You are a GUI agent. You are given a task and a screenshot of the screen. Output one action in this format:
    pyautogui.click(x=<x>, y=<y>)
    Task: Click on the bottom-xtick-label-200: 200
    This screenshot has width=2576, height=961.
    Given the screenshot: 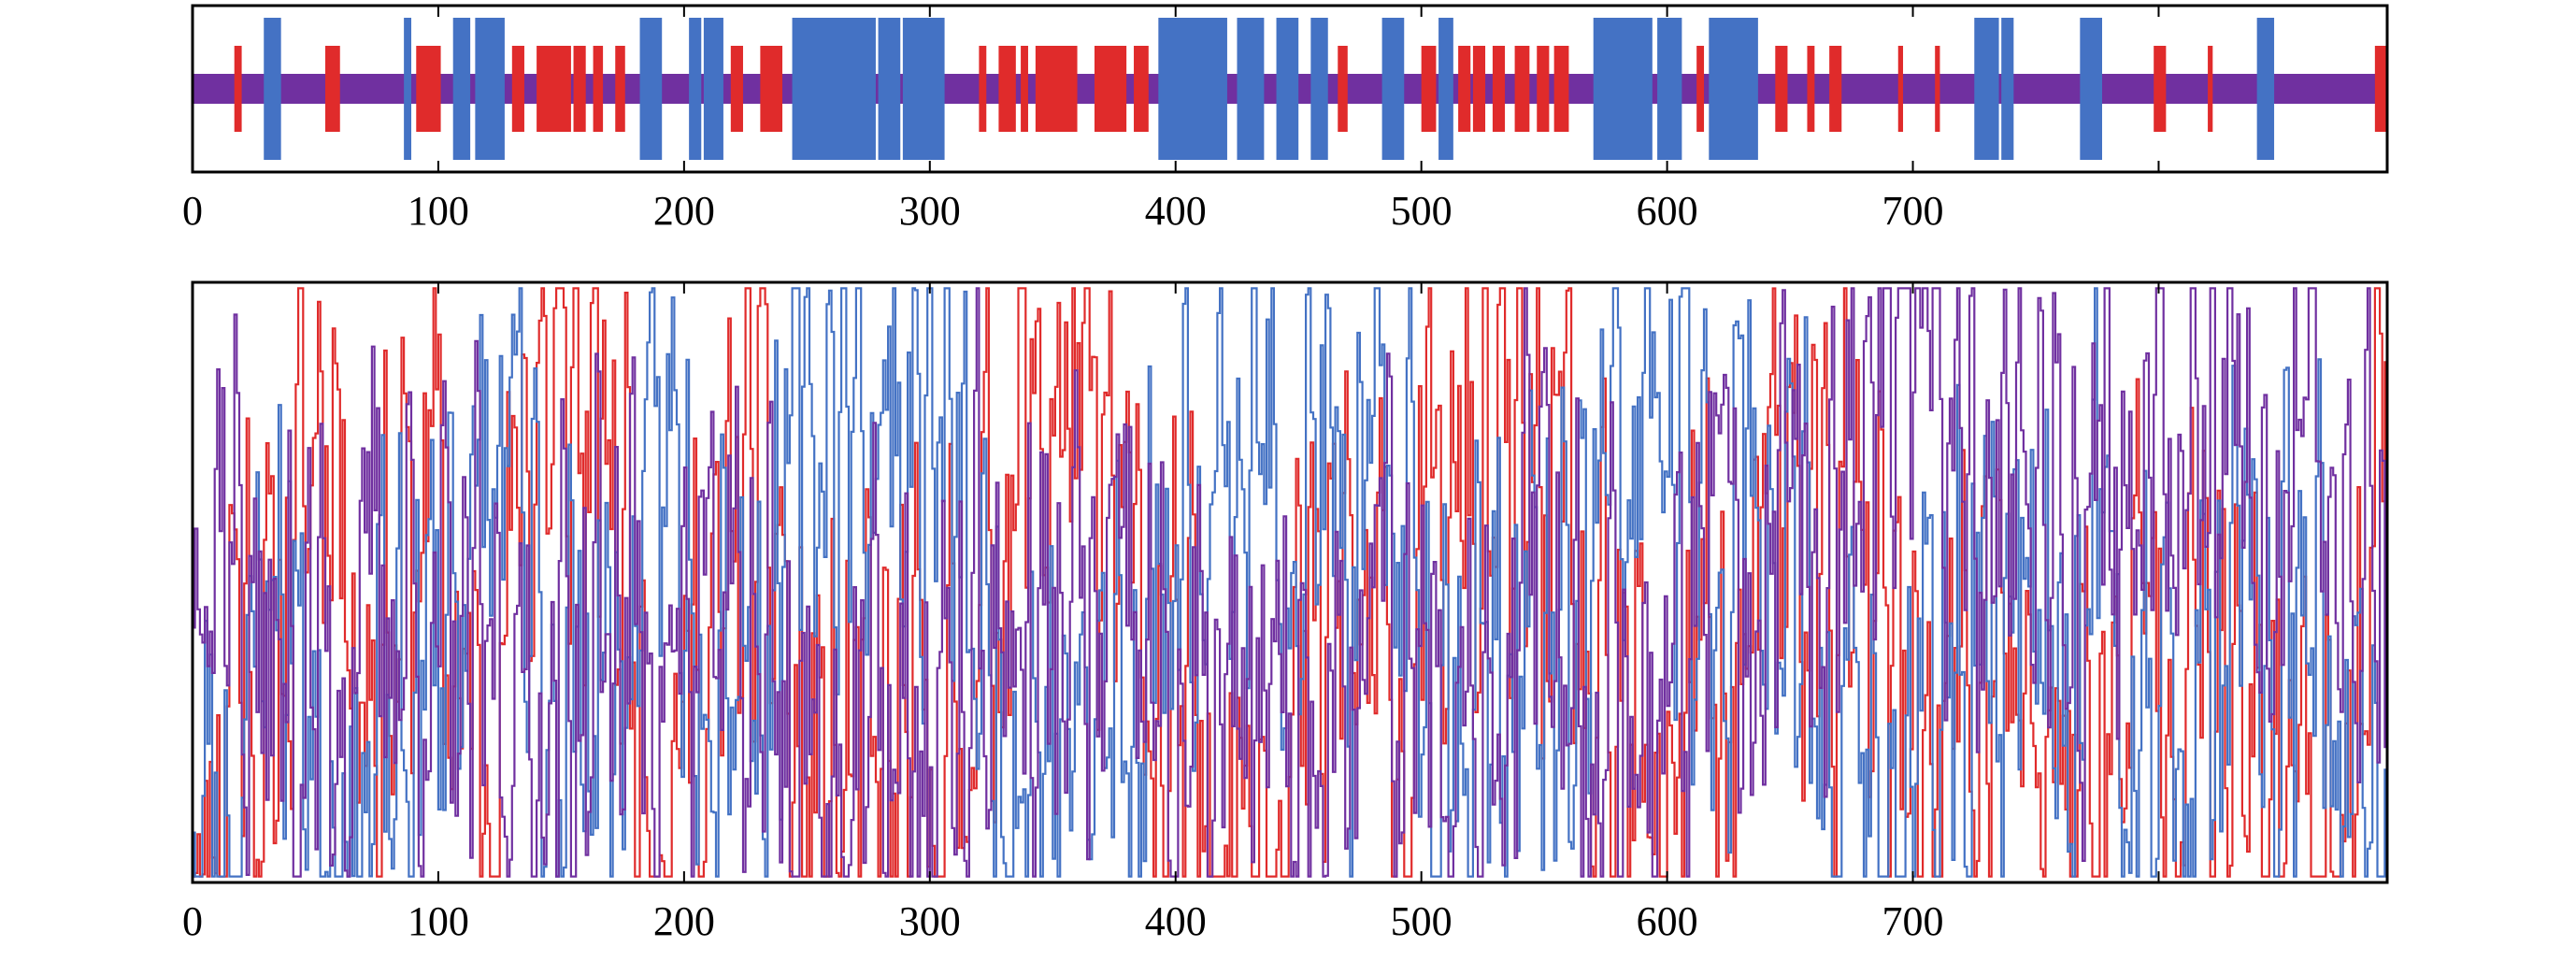 What is the action you would take?
    pyautogui.click(x=684, y=921)
    